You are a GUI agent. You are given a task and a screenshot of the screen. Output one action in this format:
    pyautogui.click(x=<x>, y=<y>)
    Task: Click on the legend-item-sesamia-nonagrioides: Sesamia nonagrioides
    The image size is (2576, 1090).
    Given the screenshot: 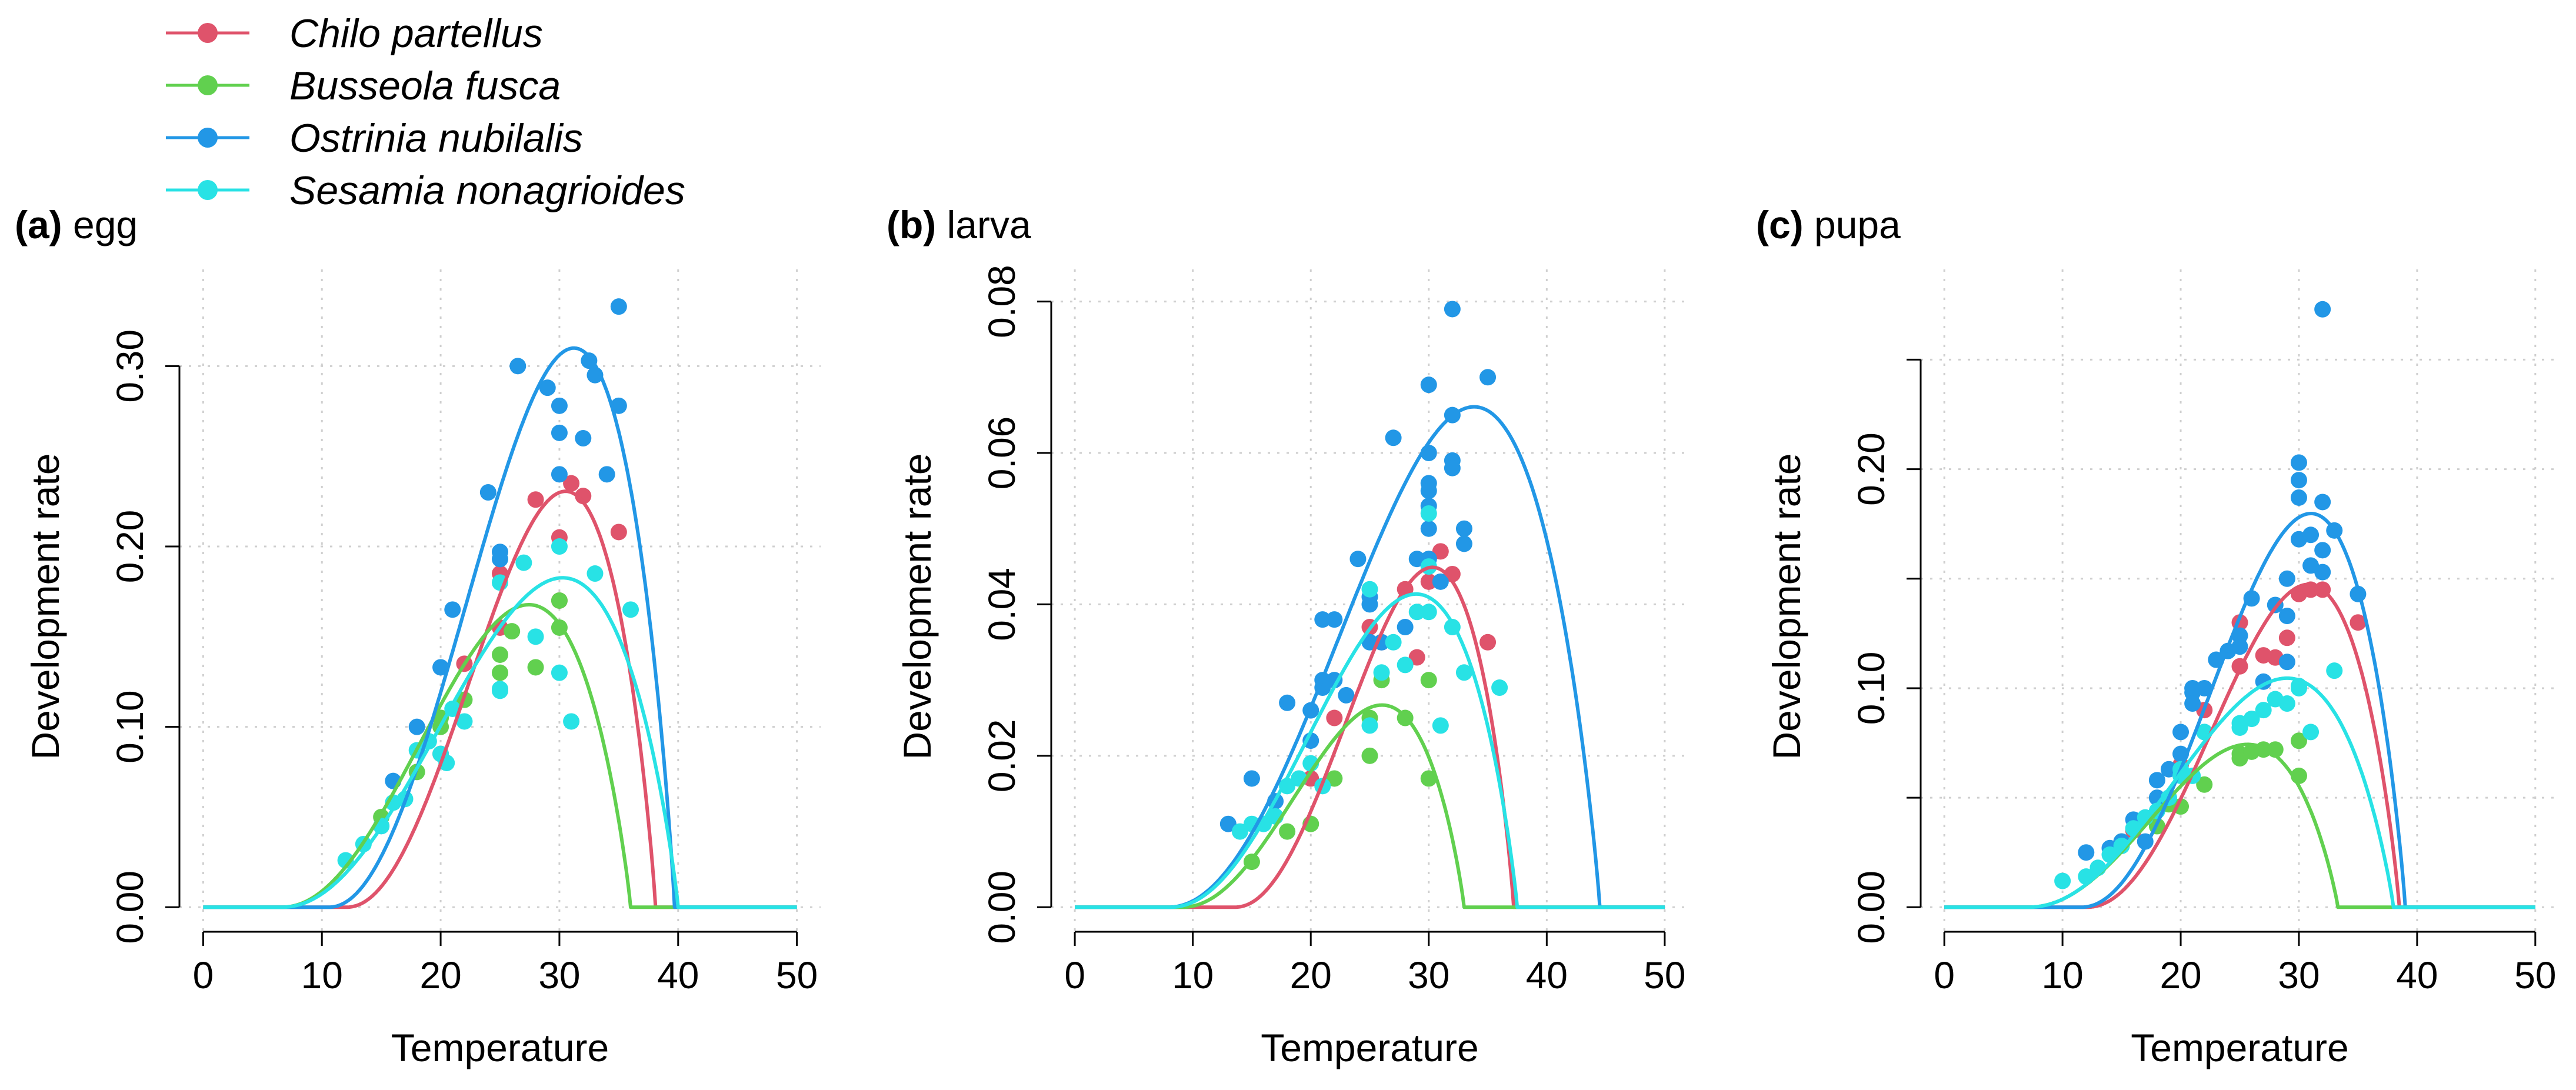 What is the action you would take?
    pyautogui.click(x=426, y=190)
    